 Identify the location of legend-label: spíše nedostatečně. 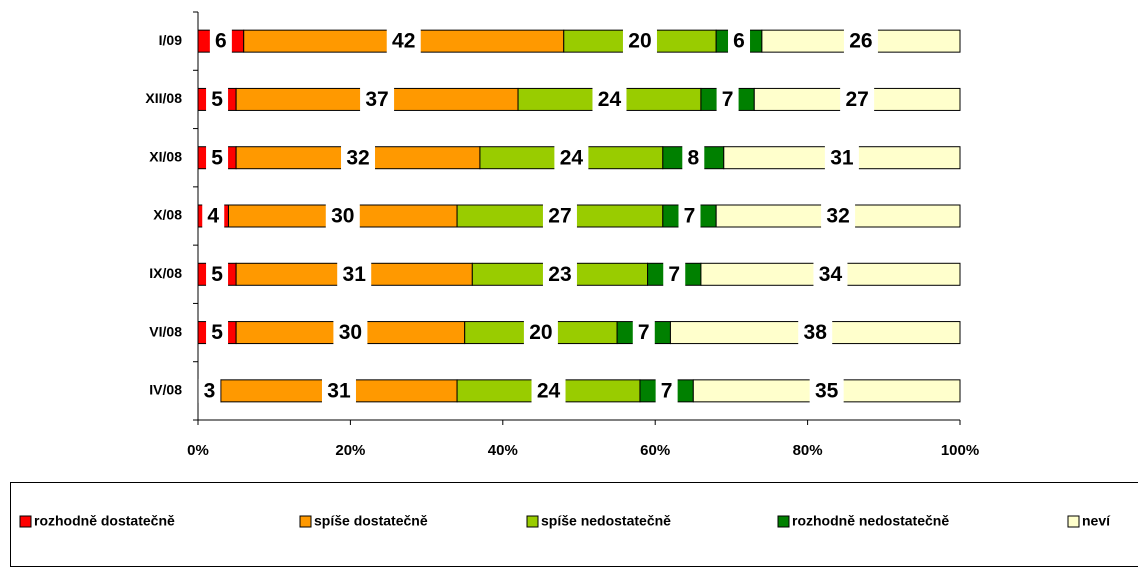
(606, 521).